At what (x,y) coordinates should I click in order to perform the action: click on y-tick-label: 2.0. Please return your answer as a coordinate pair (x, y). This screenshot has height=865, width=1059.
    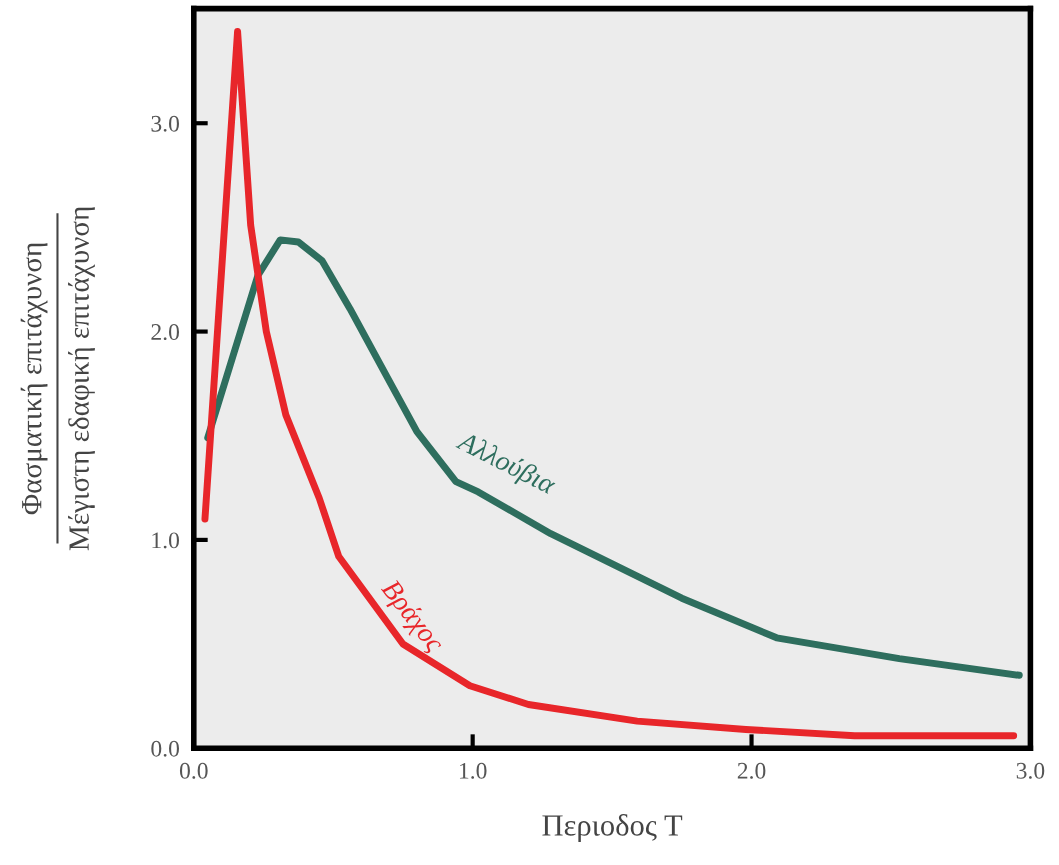
    Looking at the image, I should click on (165, 332).